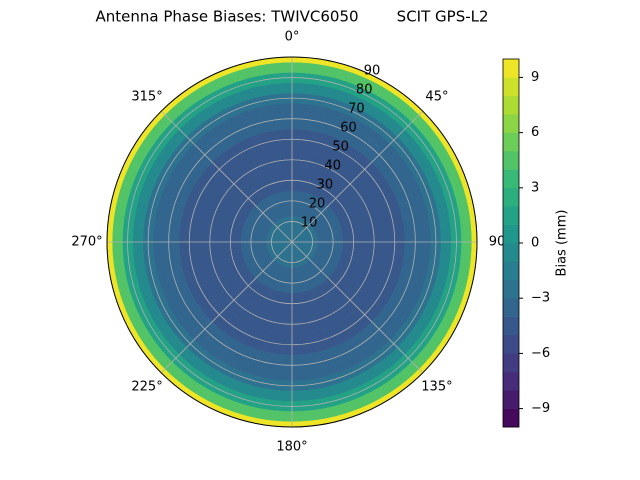 Image resolution: width=640 pixels, height=480 pixels. What do you see at coordinates (535, 187) in the screenshot?
I see `colorbar-tick-label: 3` at bounding box center [535, 187].